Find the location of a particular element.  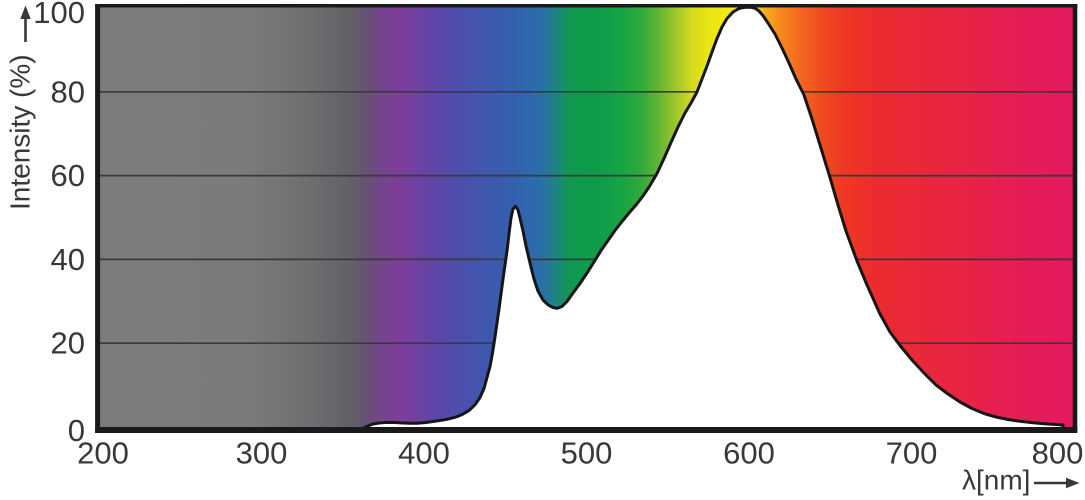

svg-text: 20 is located at coordinates (68, 343).